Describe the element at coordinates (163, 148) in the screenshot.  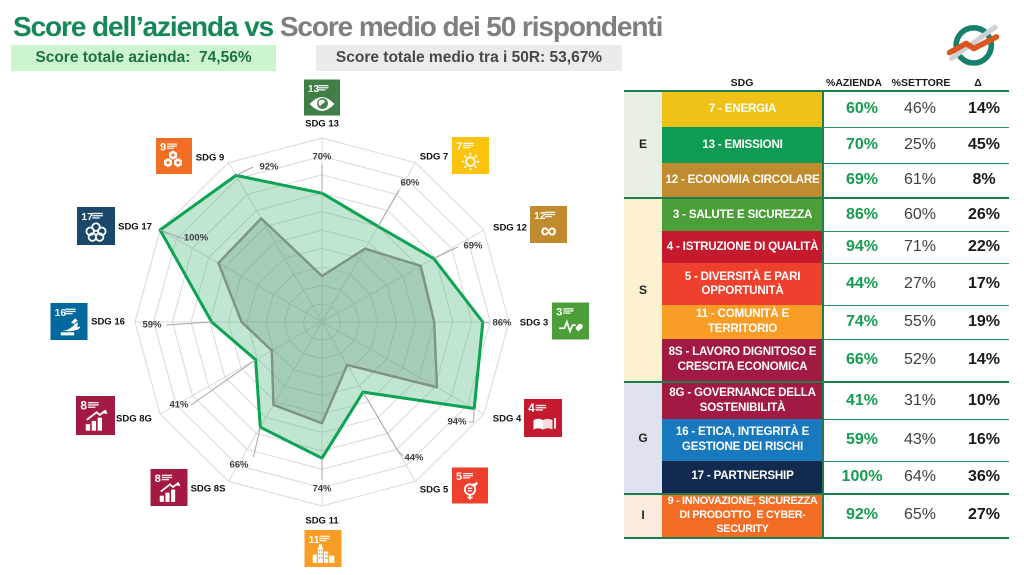
I see `svg-text: 9` at that location.